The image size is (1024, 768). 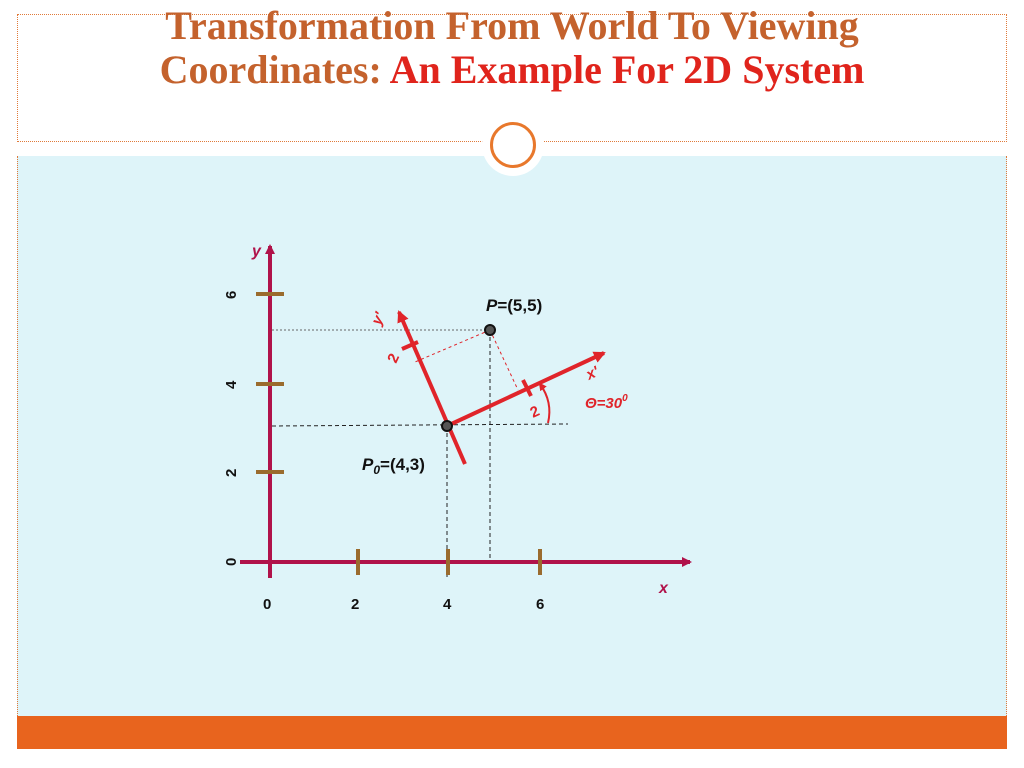 I want to click on theta-label-value: Θ=30, so click(x=604, y=403).